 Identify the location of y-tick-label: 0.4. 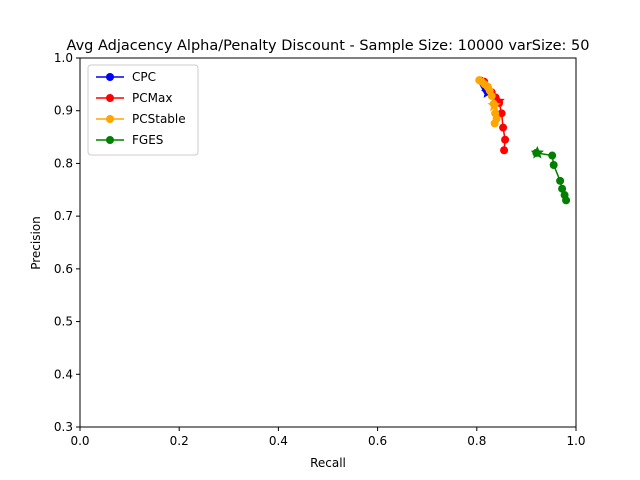
(63, 374).